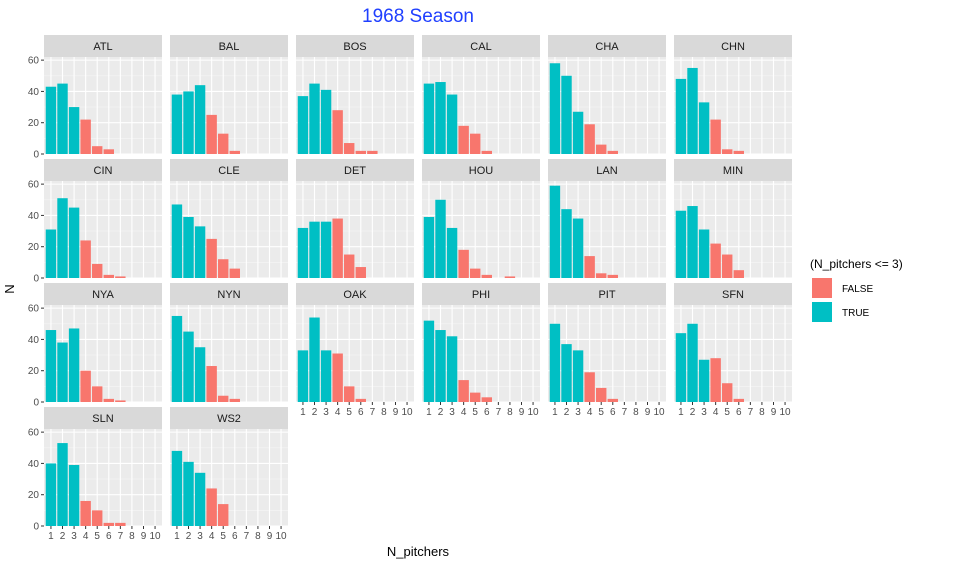 This screenshot has height=574, width=954. What do you see at coordinates (606, 171) in the screenshot?
I see `facet-strip-label: LAN` at bounding box center [606, 171].